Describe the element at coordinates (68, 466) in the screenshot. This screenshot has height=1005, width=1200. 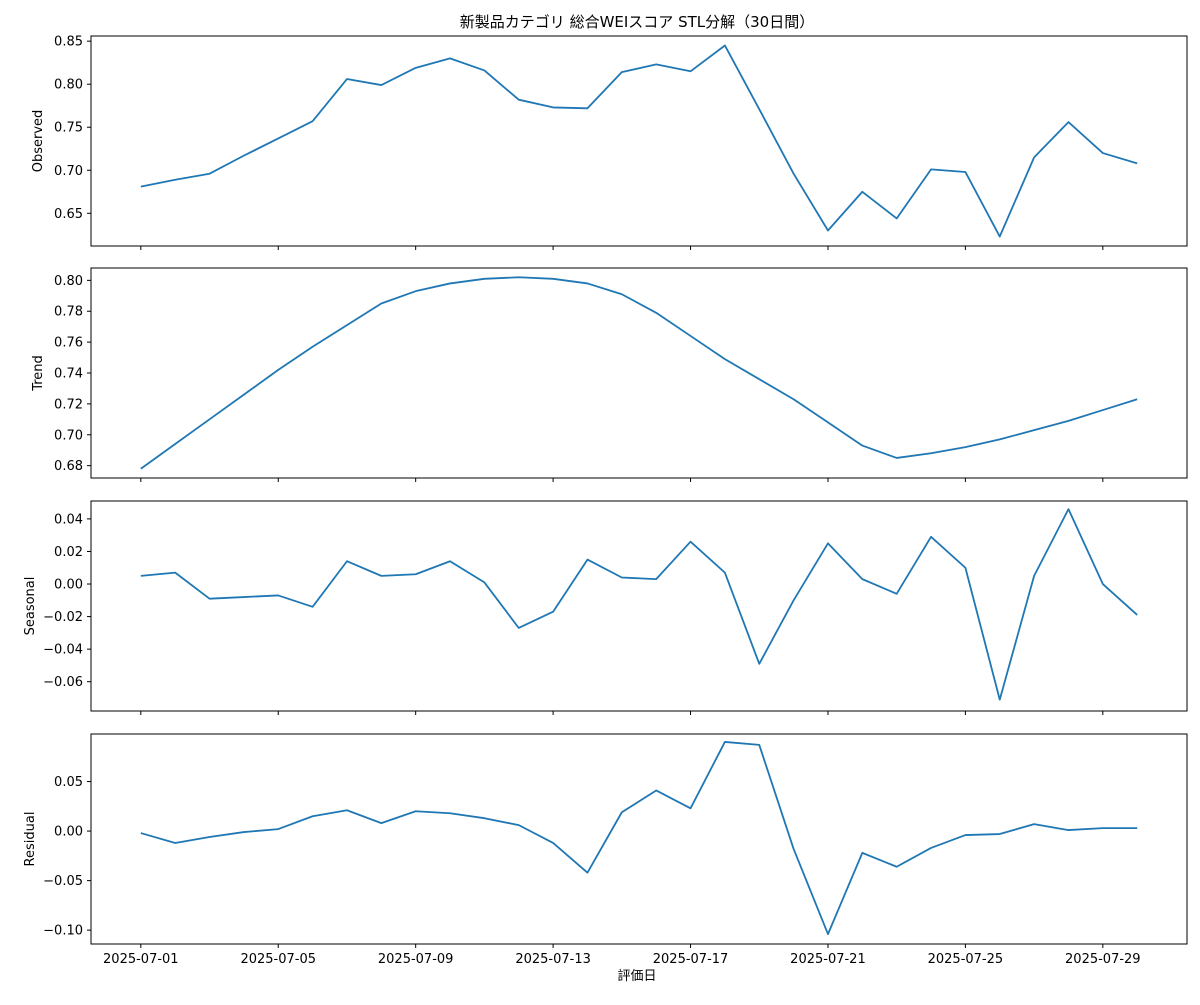
I see `y-tick-label: 0.68` at that location.